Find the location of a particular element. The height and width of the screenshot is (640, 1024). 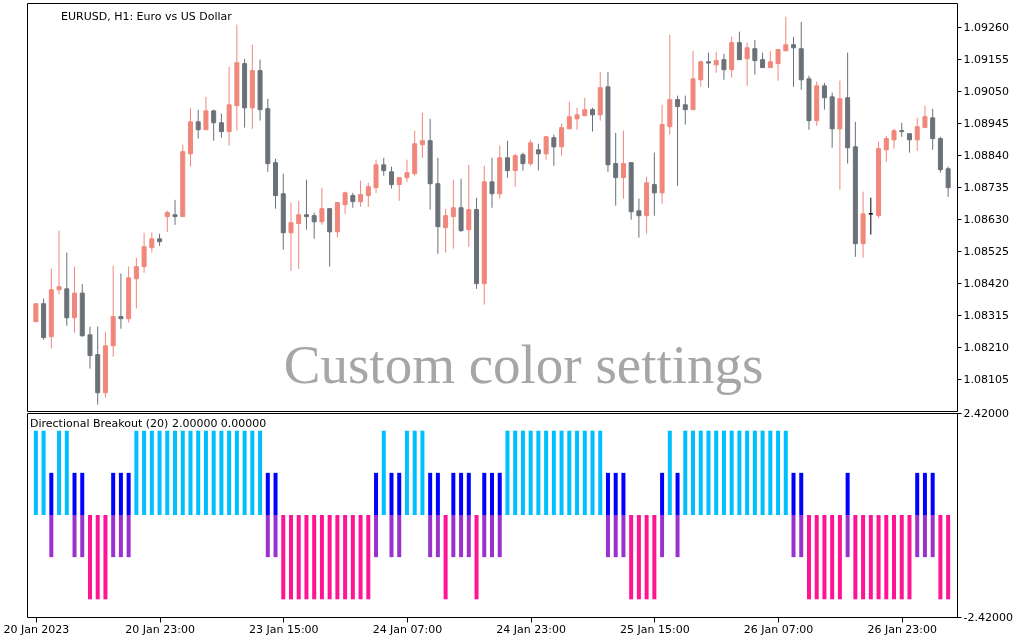

text: EURUSD, H1: Euro vs US Dollar is located at coordinates (147, 16).